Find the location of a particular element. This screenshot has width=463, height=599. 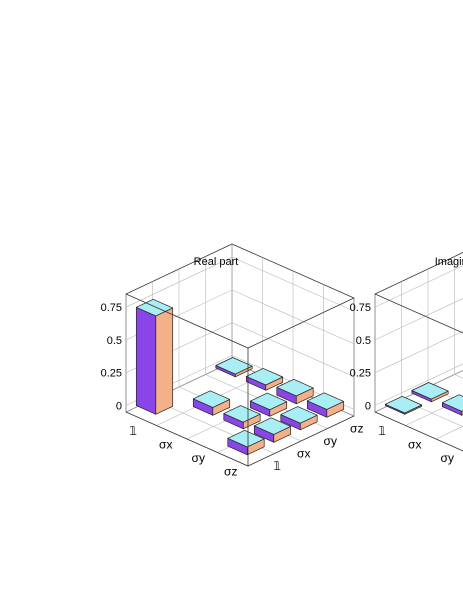

front-floor-edge is located at coordinates (418, 431).